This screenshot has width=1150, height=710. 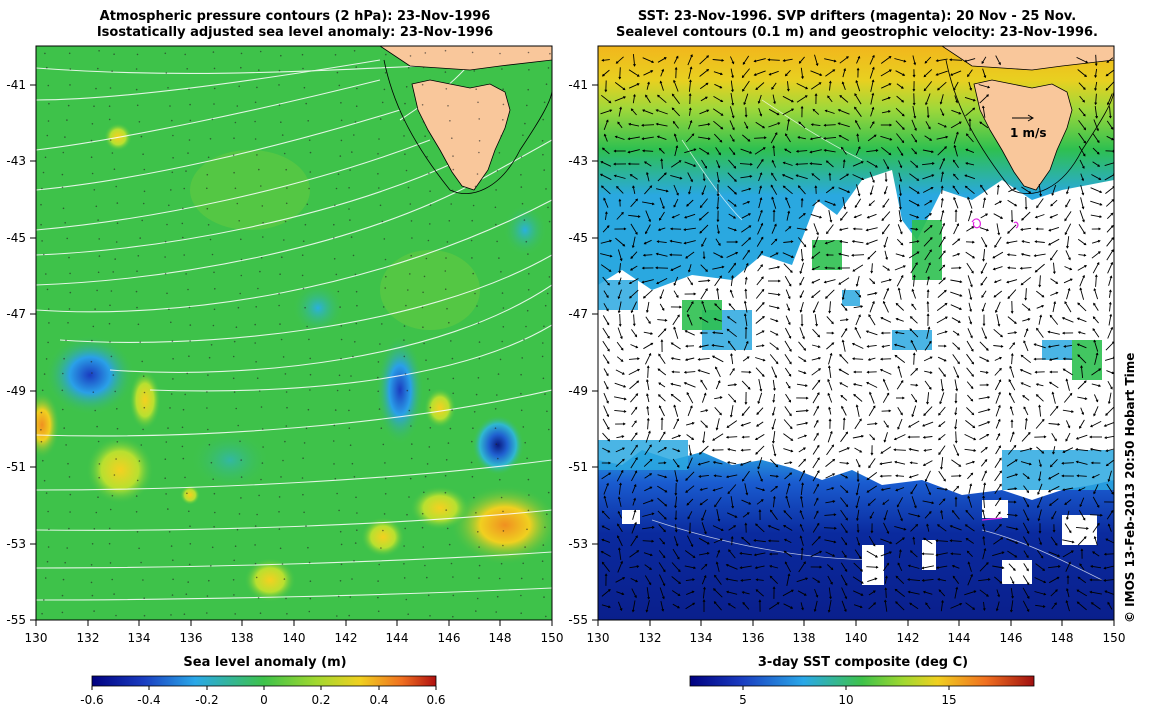 What do you see at coordinates (320, 700) in the screenshot?
I see `svg-text: 0.2` at bounding box center [320, 700].